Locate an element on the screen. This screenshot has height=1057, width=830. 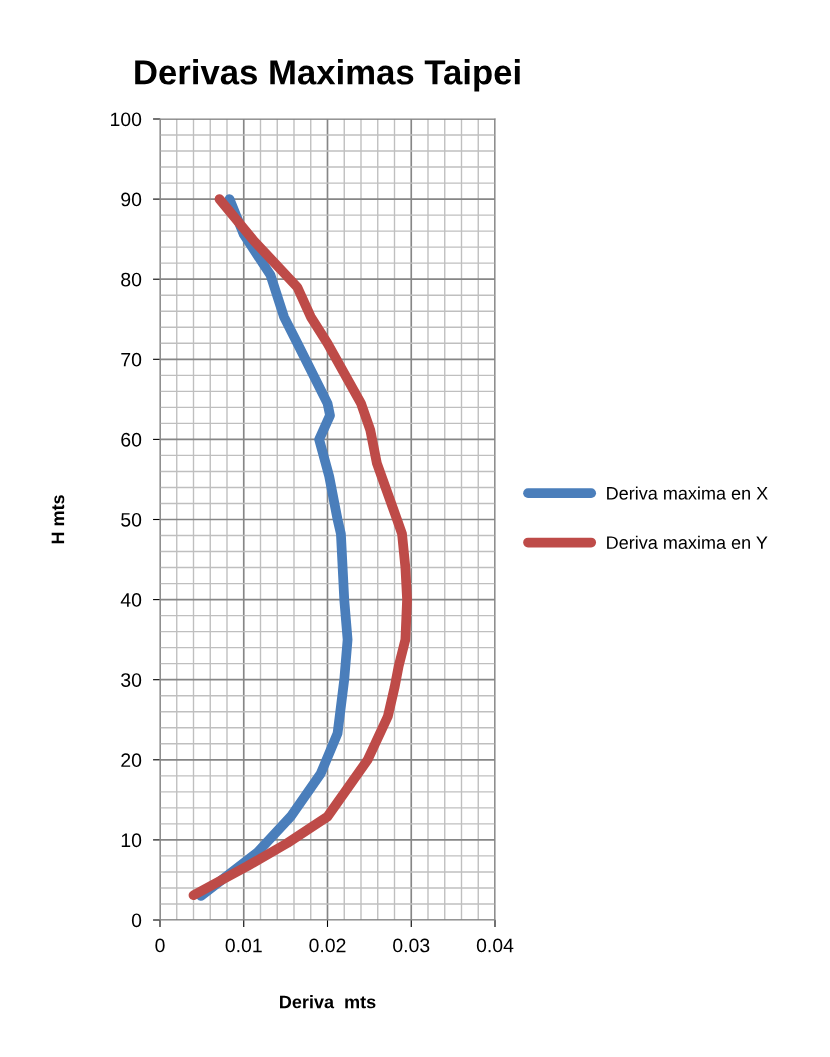
y-tick-label: 0 is located at coordinates (136, 920).